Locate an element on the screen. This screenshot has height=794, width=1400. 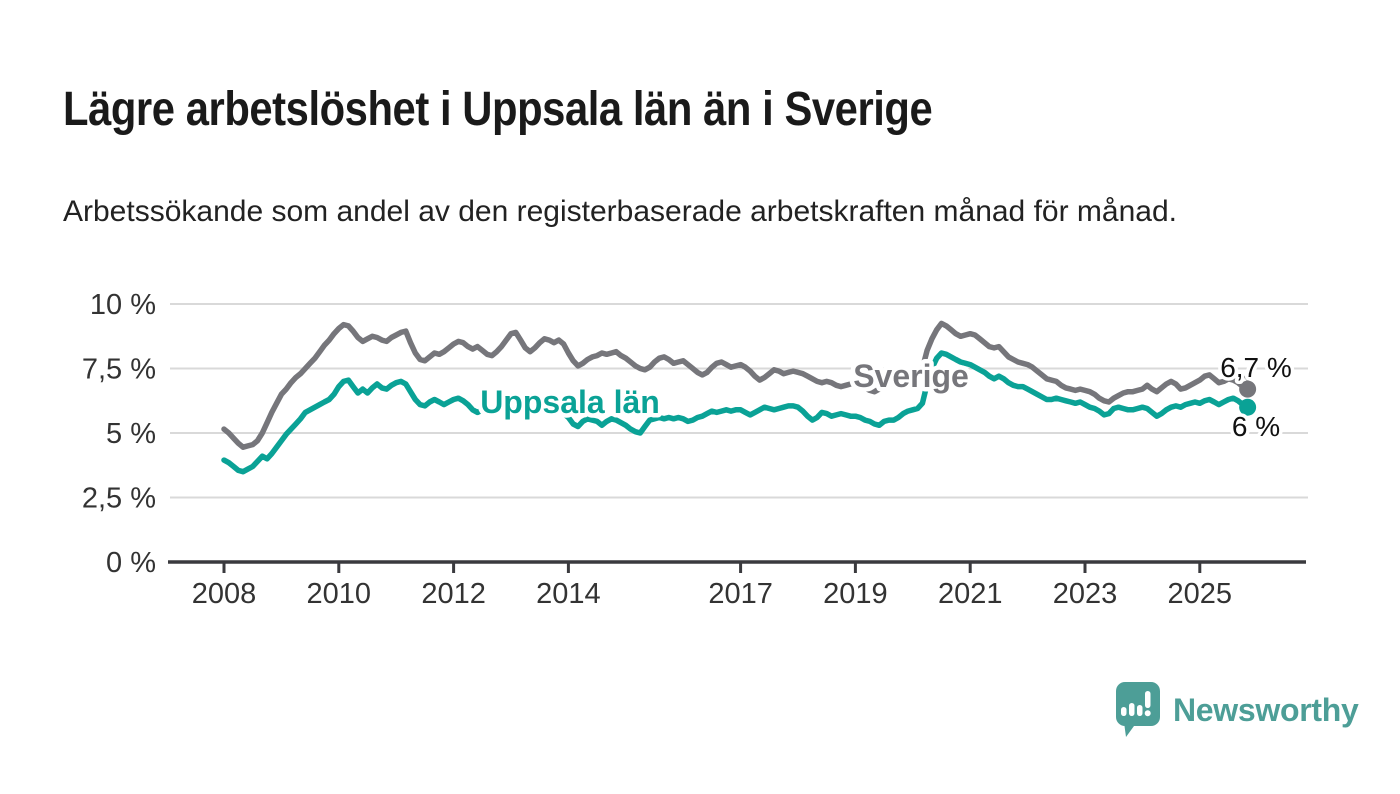
series-label-uppsala: Uppsala län is located at coordinates (570, 402).